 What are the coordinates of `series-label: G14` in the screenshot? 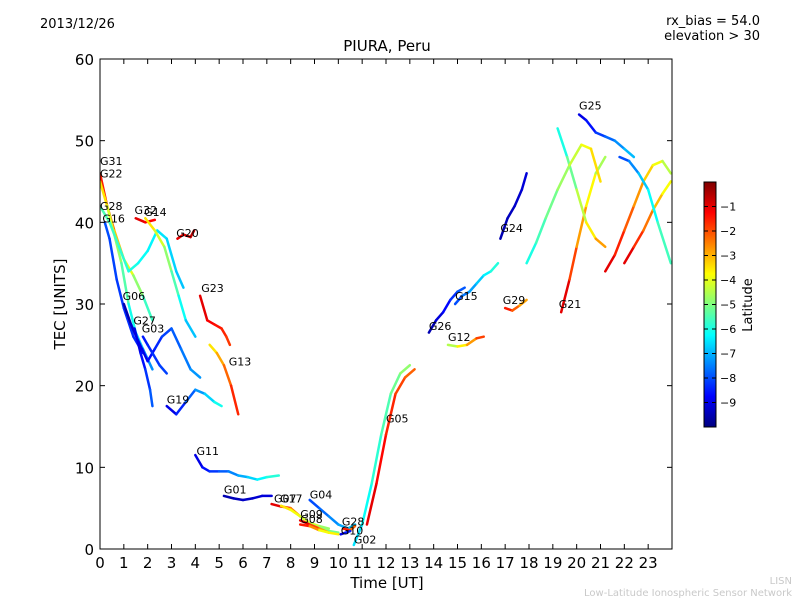 It's located at (155, 212).